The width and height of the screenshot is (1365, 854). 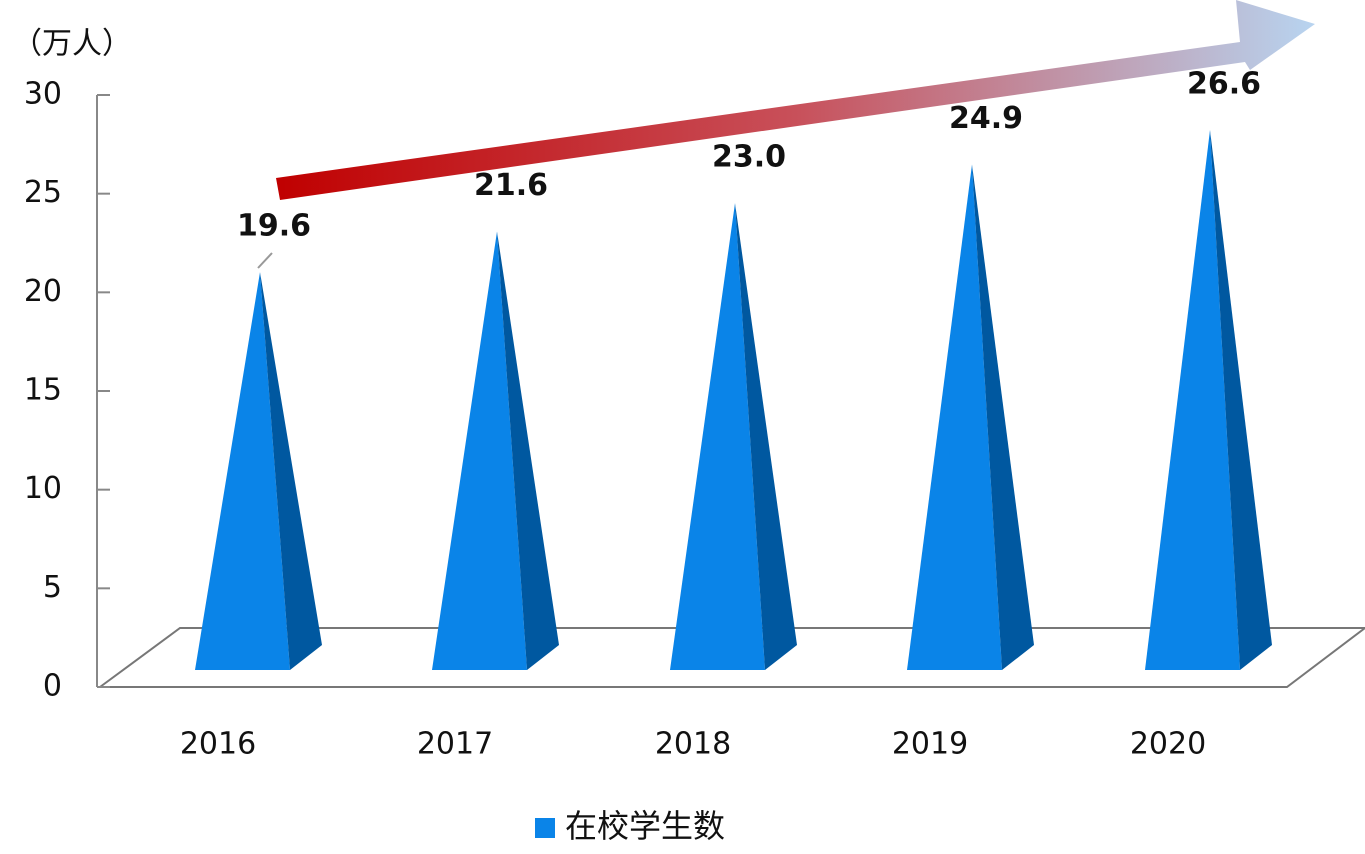 What do you see at coordinates (455, 744) in the screenshot?
I see `x-tick-label: 2017` at bounding box center [455, 744].